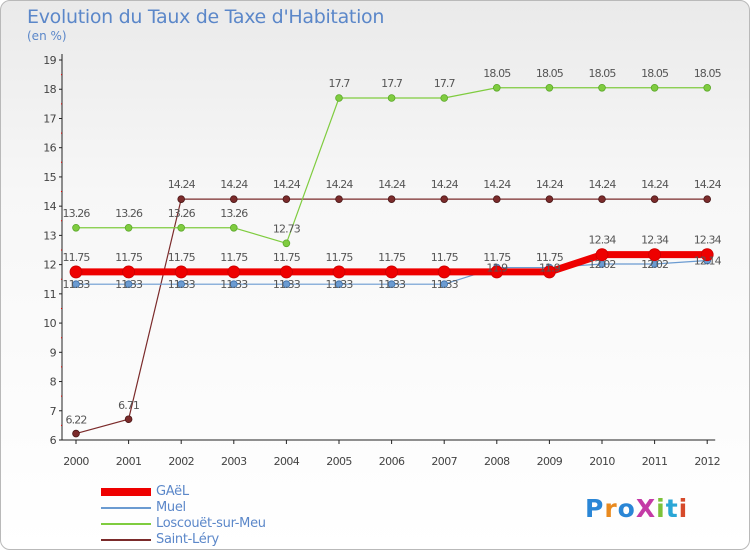  Describe the element at coordinates (444, 461) in the screenshot. I see `x-tick-label: 2007` at that location.